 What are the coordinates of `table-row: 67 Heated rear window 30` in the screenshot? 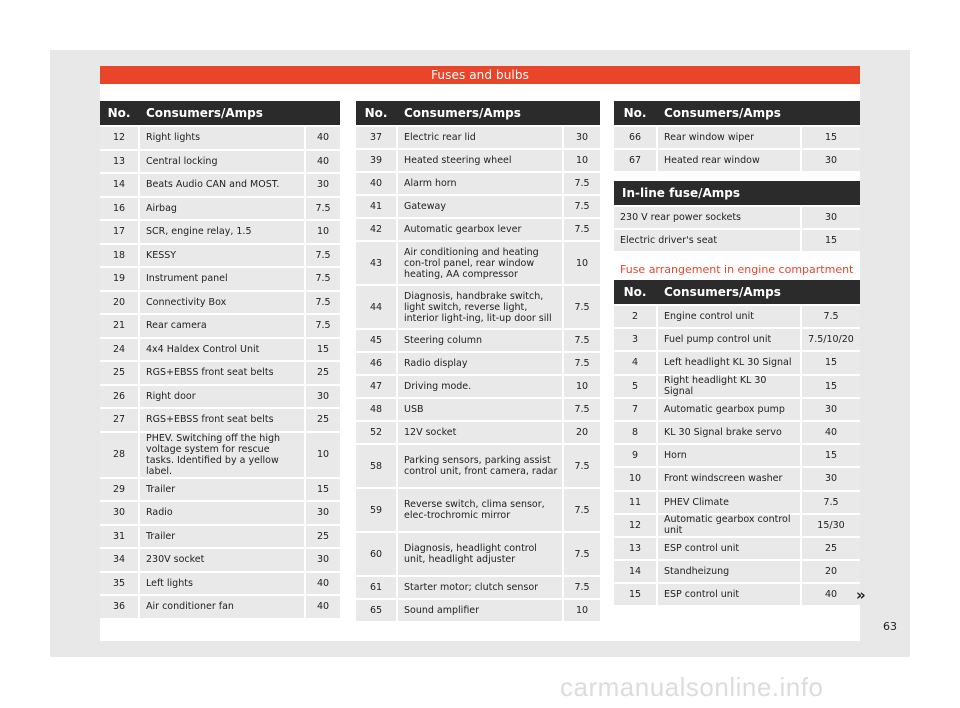 It's located at (737, 160).